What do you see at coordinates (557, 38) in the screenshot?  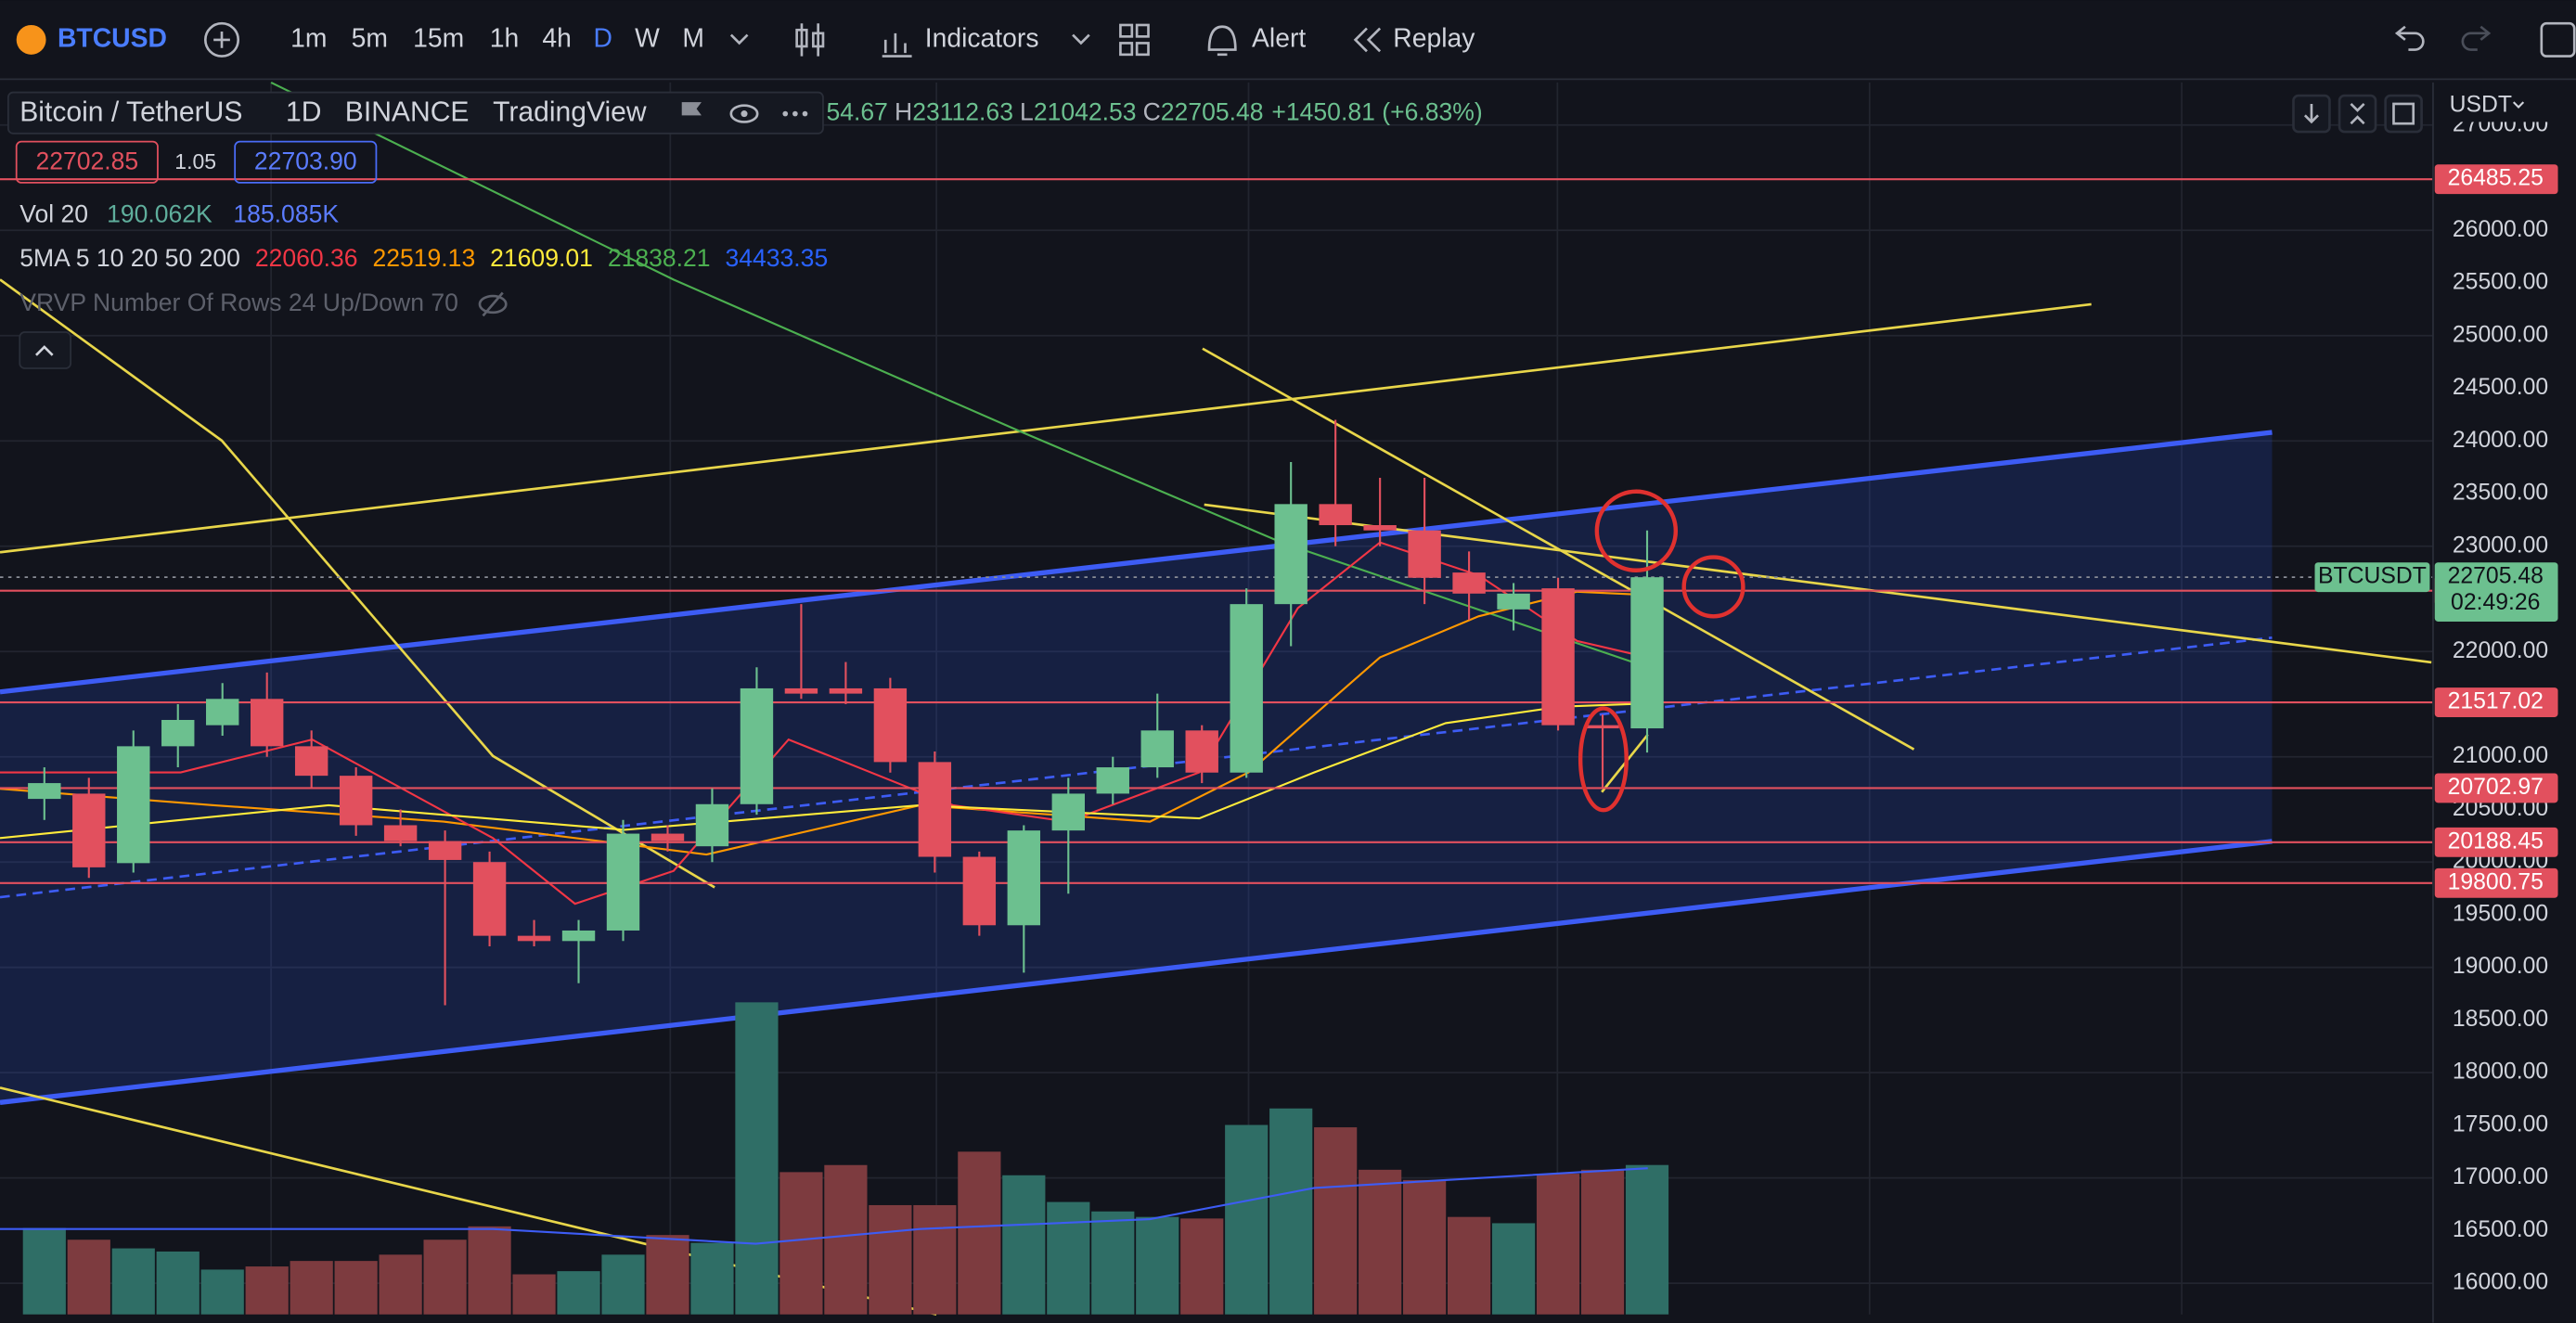 I see `interval-button: 4h` at bounding box center [557, 38].